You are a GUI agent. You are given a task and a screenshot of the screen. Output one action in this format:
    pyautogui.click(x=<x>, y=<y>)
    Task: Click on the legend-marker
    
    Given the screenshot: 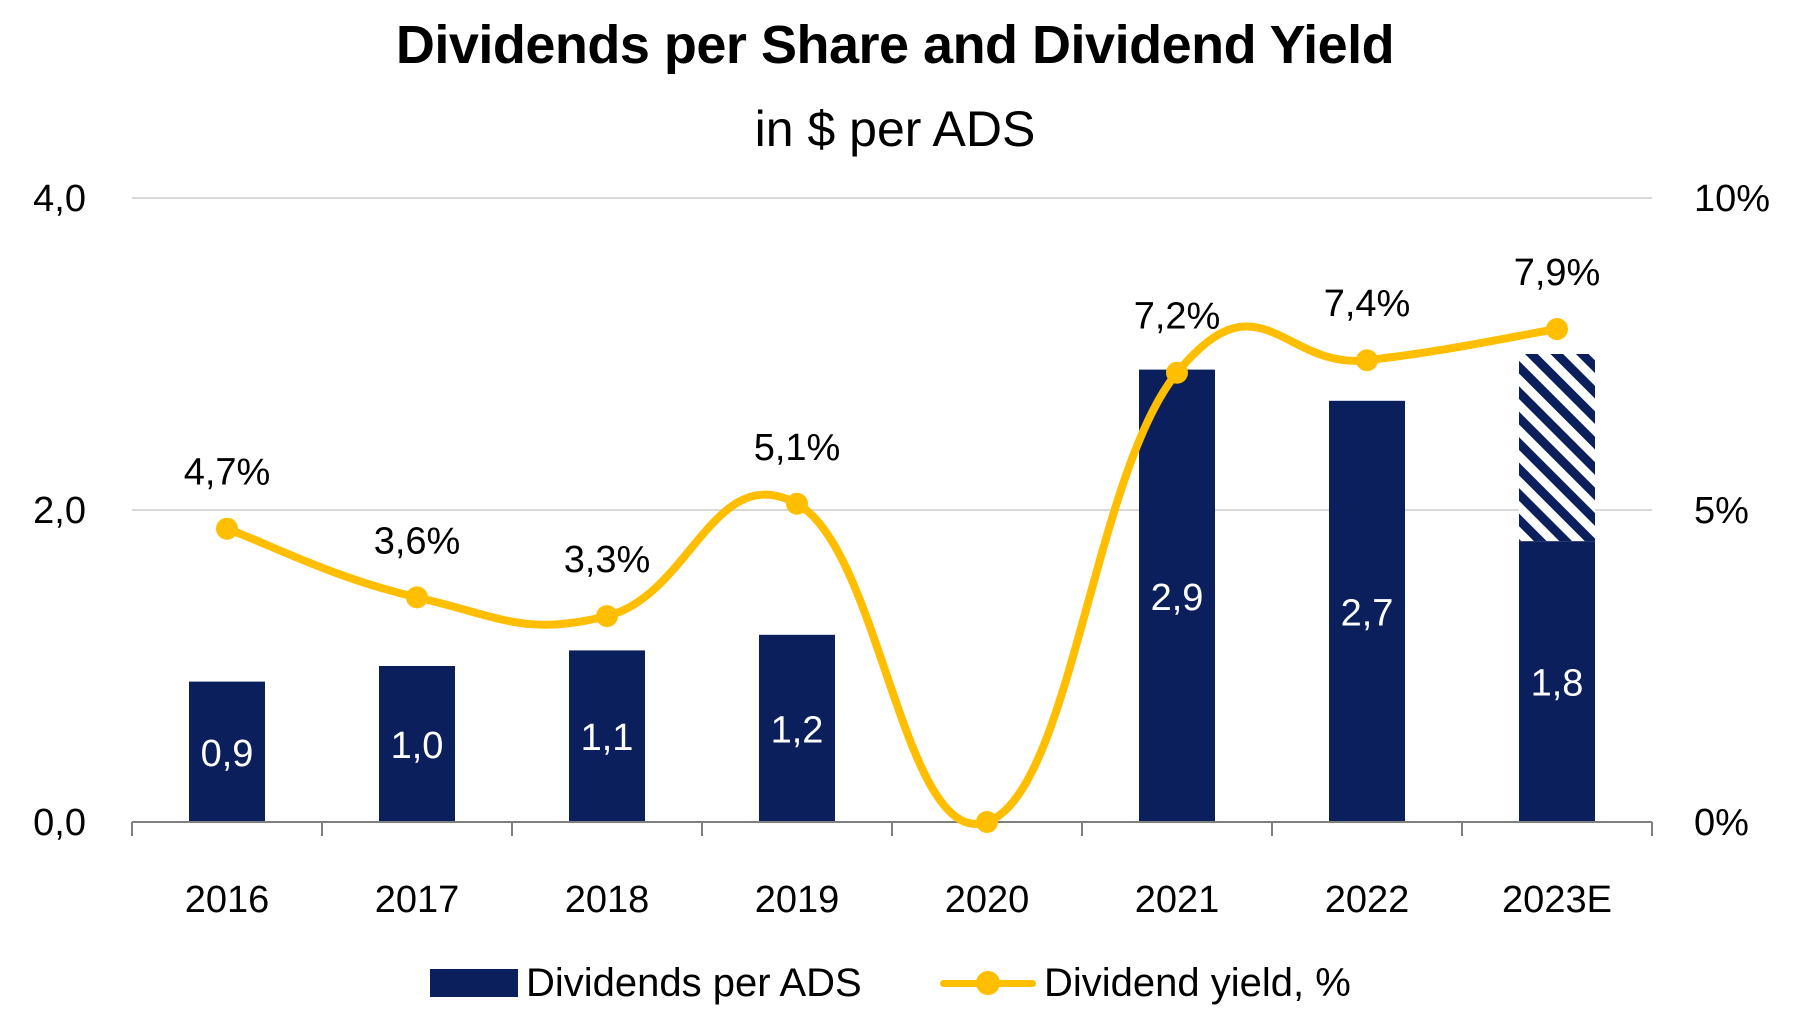 What is the action you would take?
    pyautogui.click(x=988, y=983)
    